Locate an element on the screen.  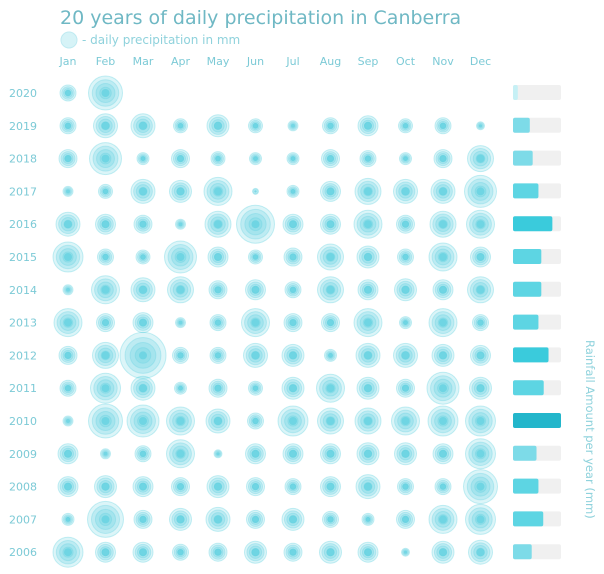
year-label: 2011 is located at coordinates (23, 388).